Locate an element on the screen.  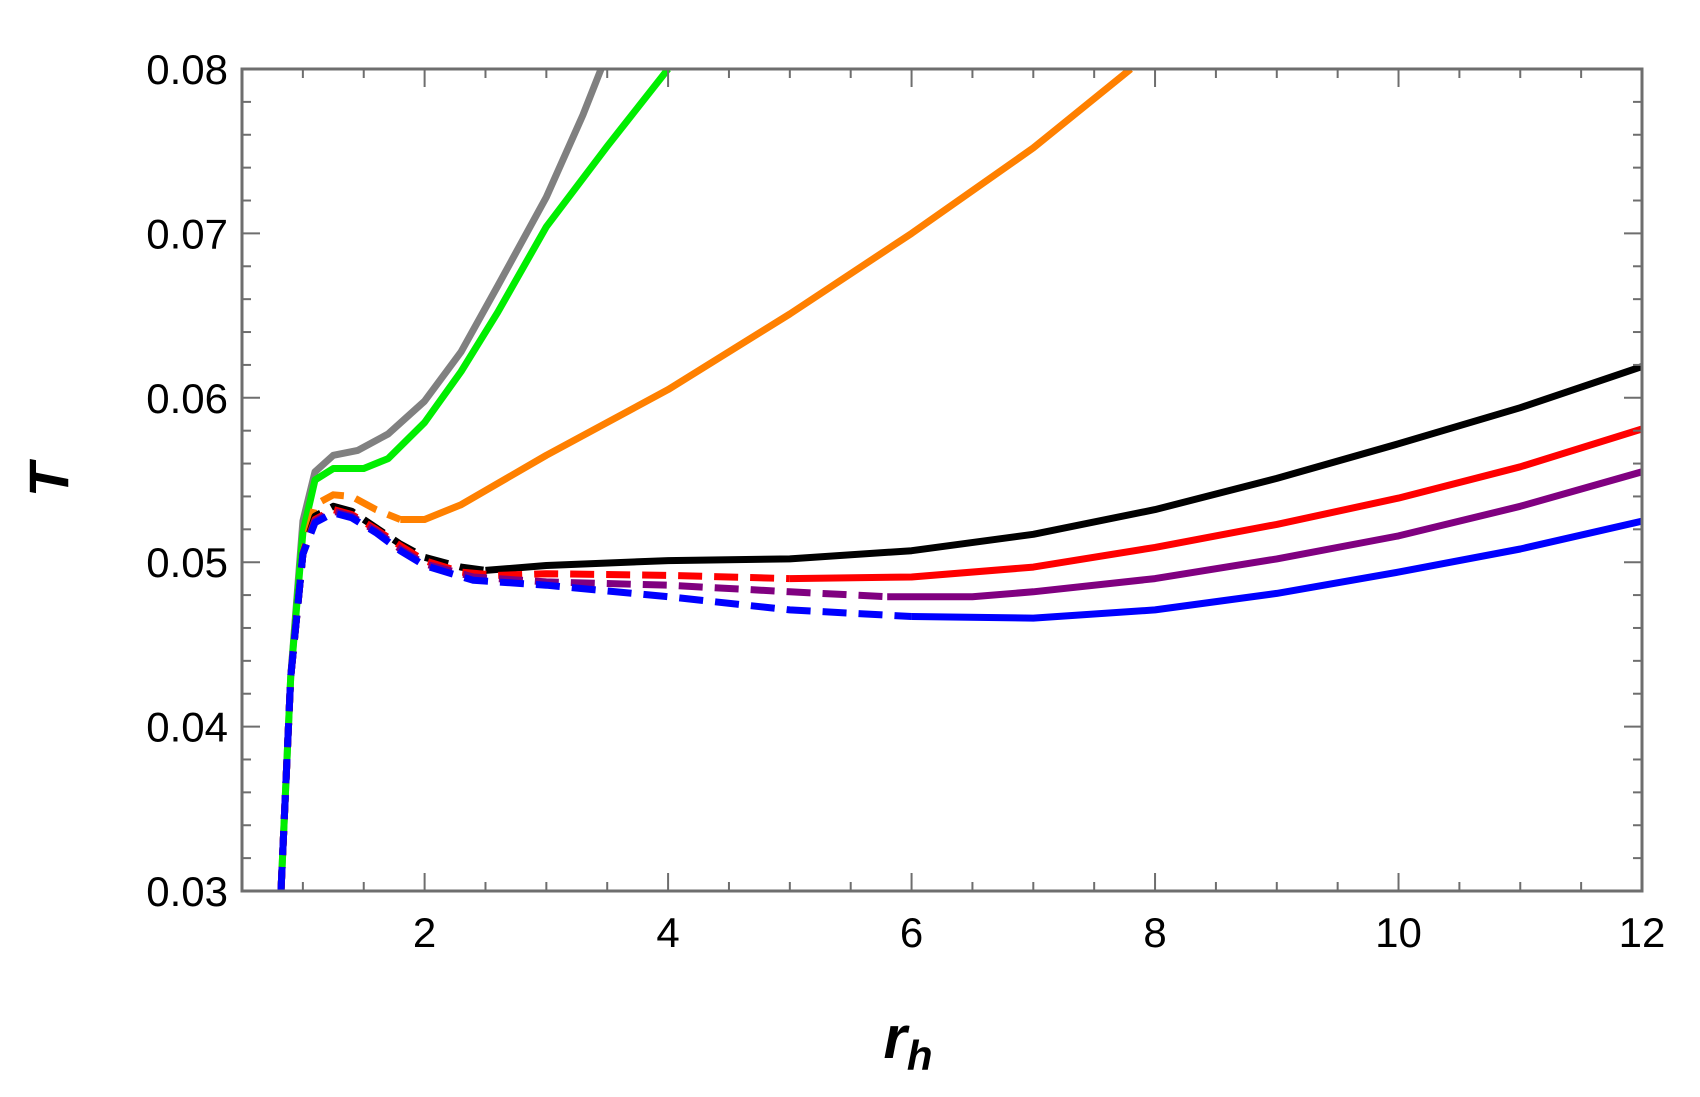
series-line-12-solid is located at coordinates (1276, 569).